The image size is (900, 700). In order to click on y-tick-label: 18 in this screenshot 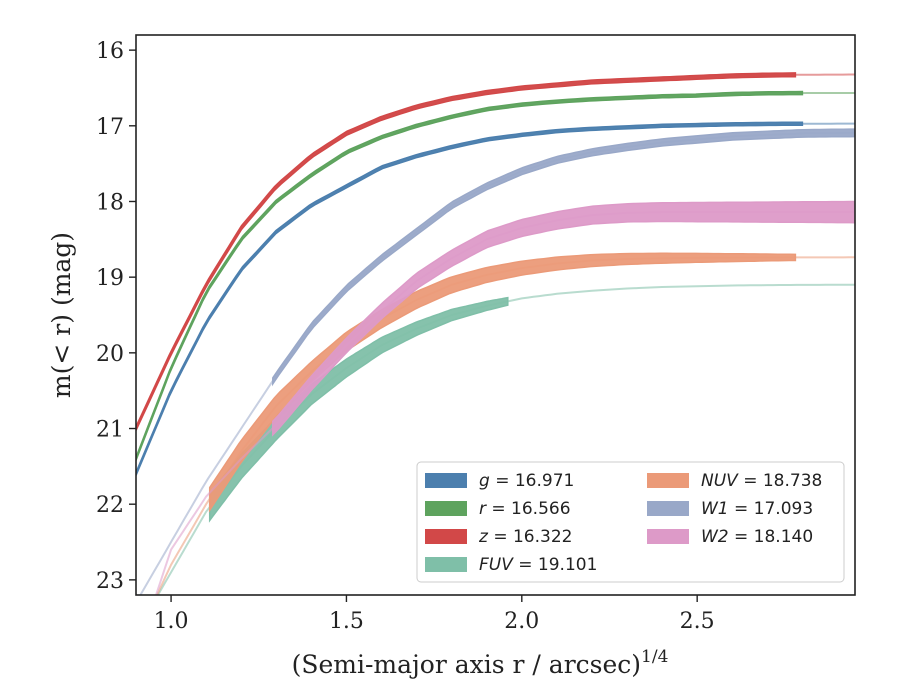, I will do `click(110, 202)`.